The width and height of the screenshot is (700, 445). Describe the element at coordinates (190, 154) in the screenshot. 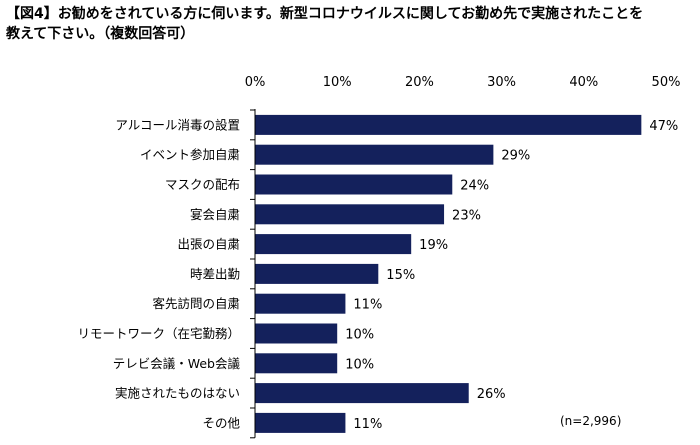

I see `category-label: イベント参加自粛` at that location.